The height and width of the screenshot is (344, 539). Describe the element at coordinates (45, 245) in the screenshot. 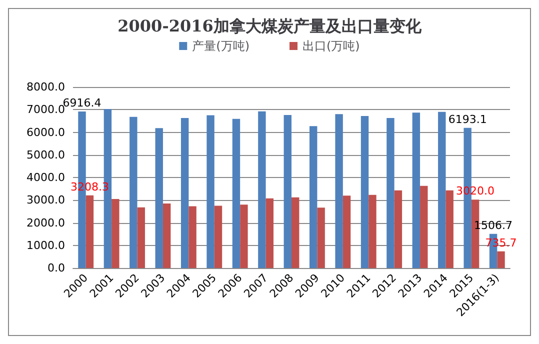

I see `y-tick-label: 1000.0` at that location.